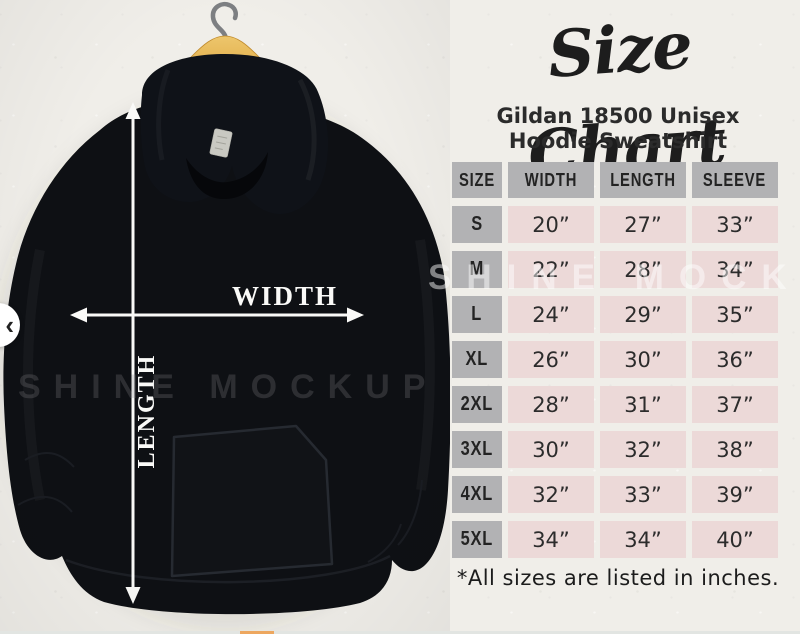 This screenshot has height=634, width=800. I want to click on column-header-length: LENGTH, so click(643, 180).